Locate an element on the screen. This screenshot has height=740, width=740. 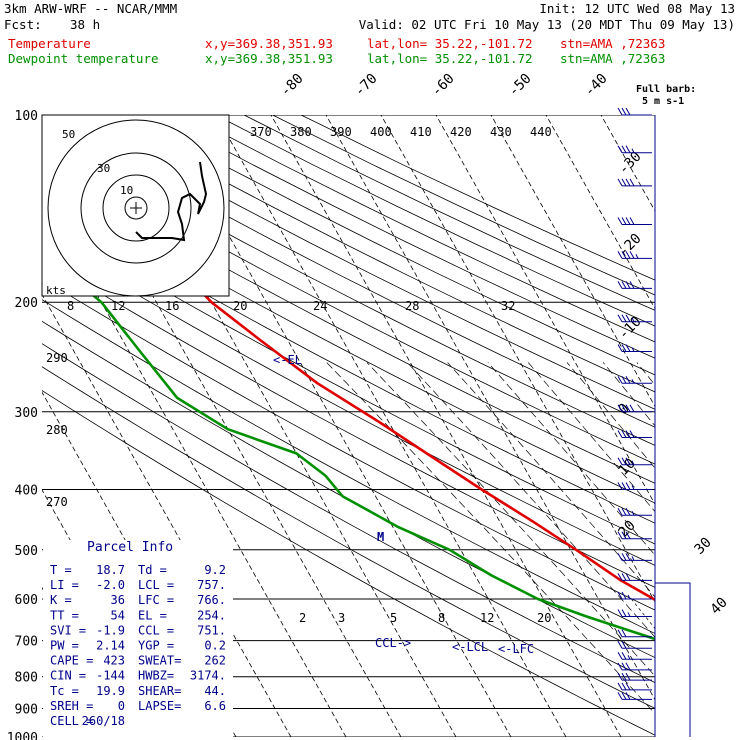
parcel-value: 3174. is located at coordinates (208, 676).